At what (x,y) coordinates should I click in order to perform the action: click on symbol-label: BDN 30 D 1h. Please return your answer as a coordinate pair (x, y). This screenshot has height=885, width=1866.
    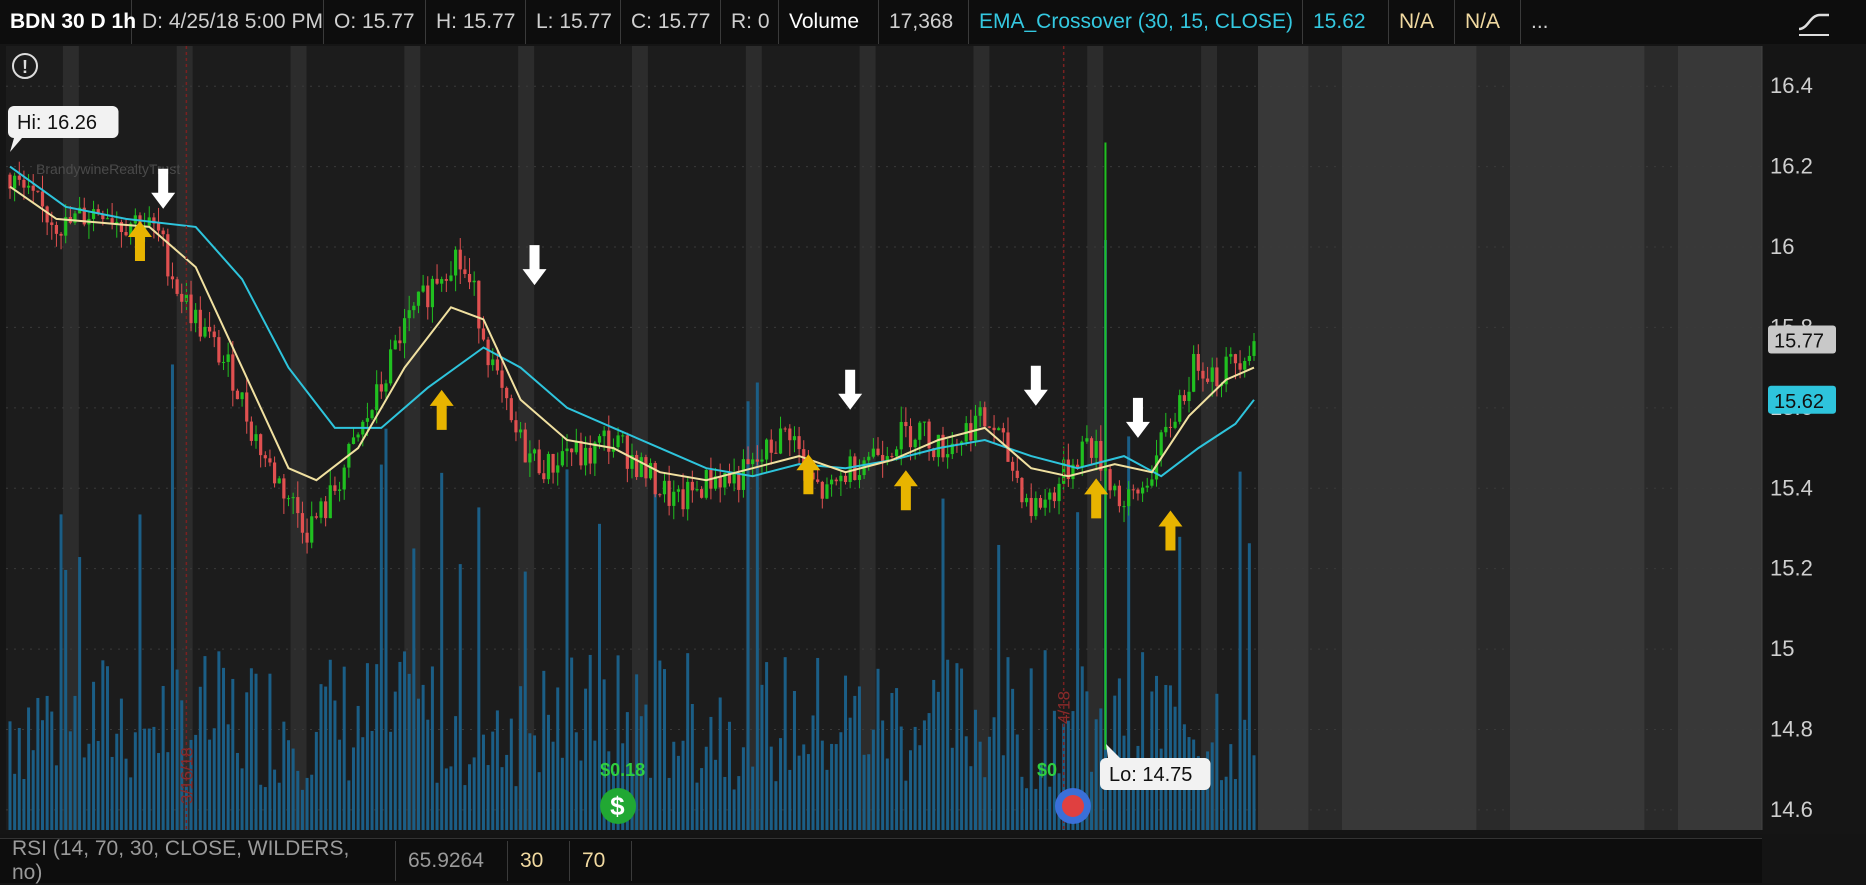
    Looking at the image, I should click on (68, 22).